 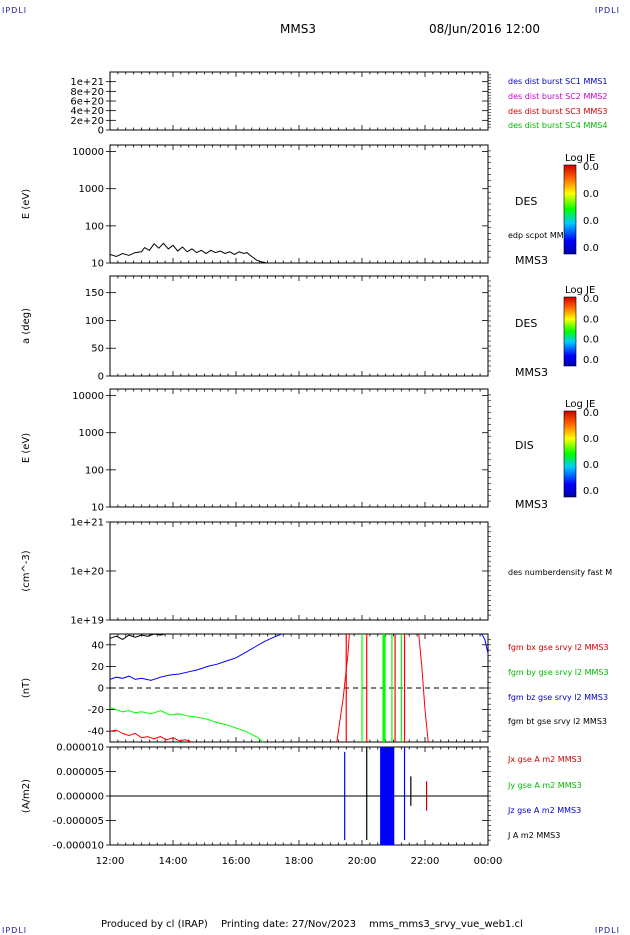 I want to click on y-tick-label: -0.000005, so click(x=78, y=821).